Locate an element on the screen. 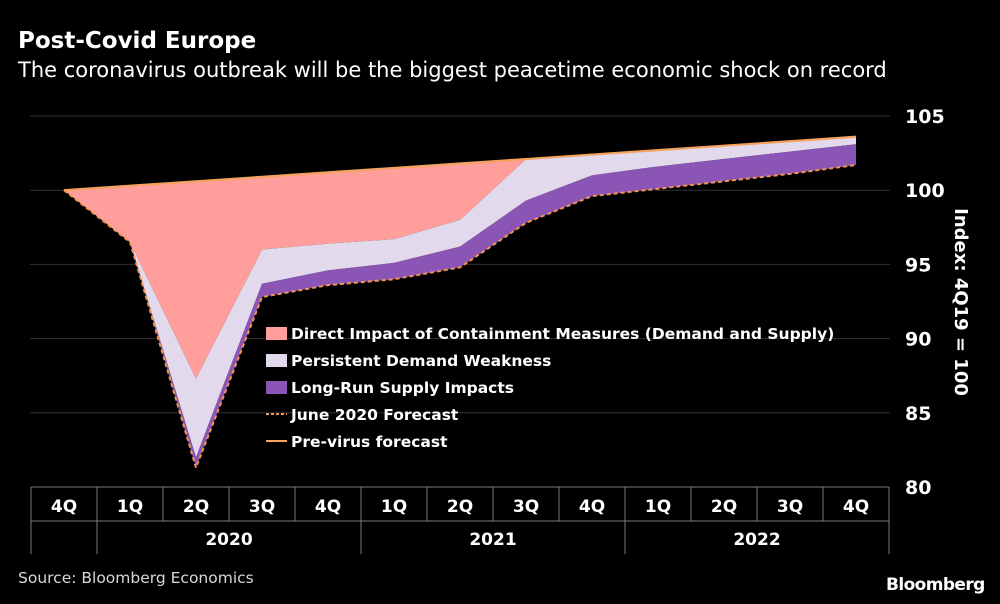  y-tick-label: 90 is located at coordinates (918, 340).